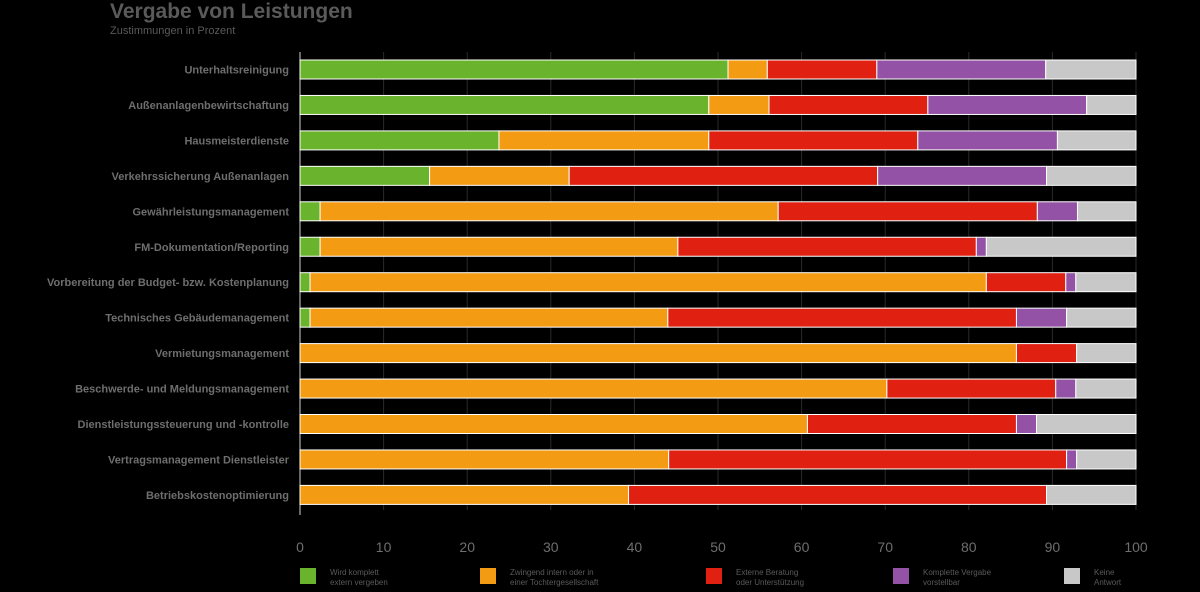 The height and width of the screenshot is (592, 1200). I want to click on chart-subtitle: Zustimmungen in Prozent, so click(173, 31).